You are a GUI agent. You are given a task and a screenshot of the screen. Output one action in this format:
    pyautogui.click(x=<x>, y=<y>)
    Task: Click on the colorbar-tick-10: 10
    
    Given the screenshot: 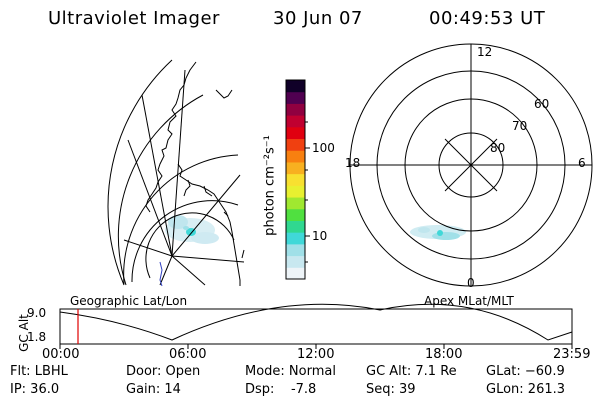 What is the action you would take?
    pyautogui.click(x=320, y=236)
    